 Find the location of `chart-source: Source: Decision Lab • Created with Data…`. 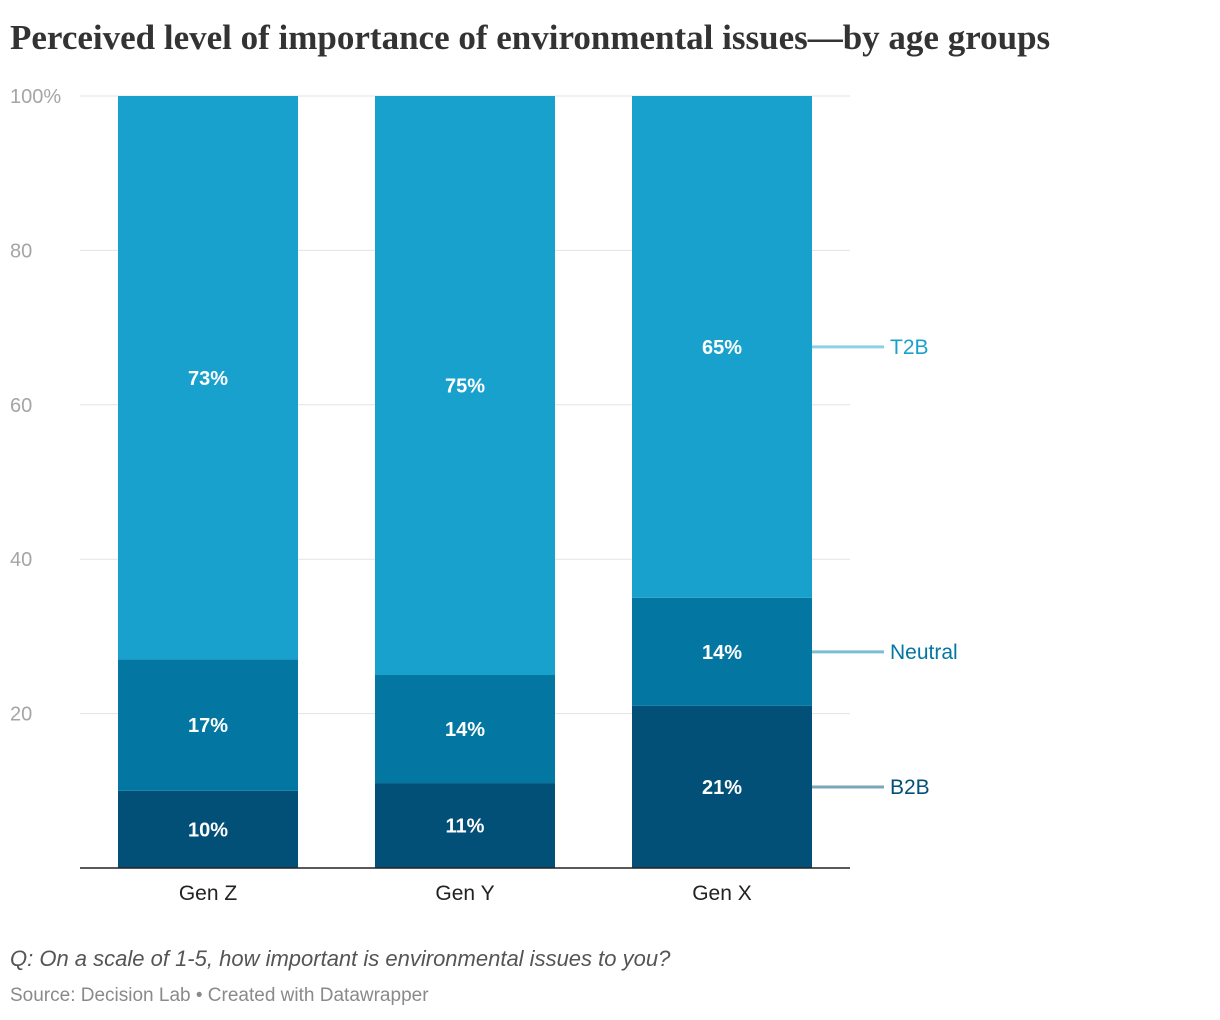

chart-source: Source: Decision Lab • Created with Data… is located at coordinates (219, 995).